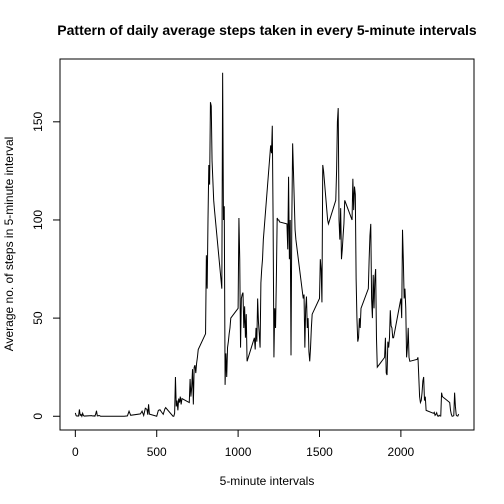 The image size is (504, 504). Describe the element at coordinates (75, 452) in the screenshot. I see `x-tick-label: 0` at that location.